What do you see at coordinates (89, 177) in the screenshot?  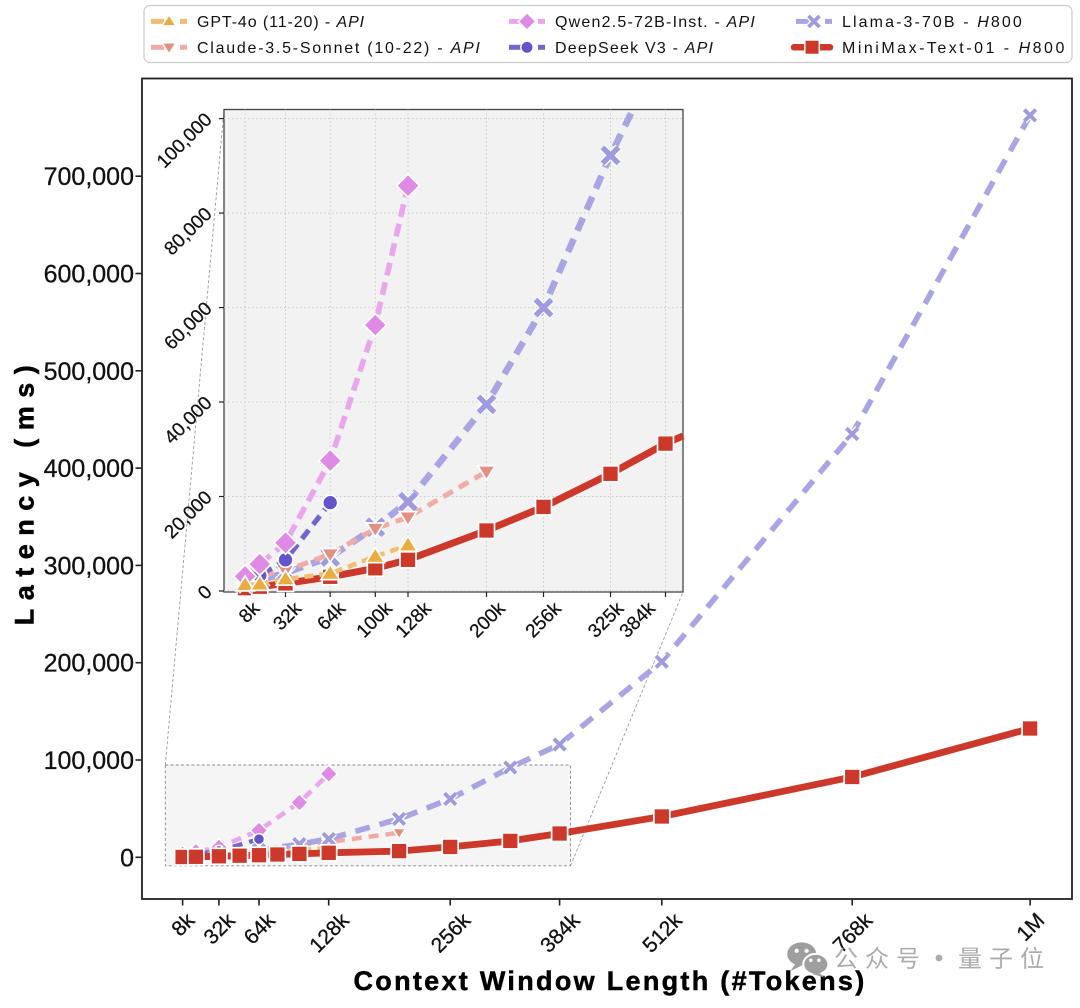 I see `svg-text: 700,000` at bounding box center [89, 177].